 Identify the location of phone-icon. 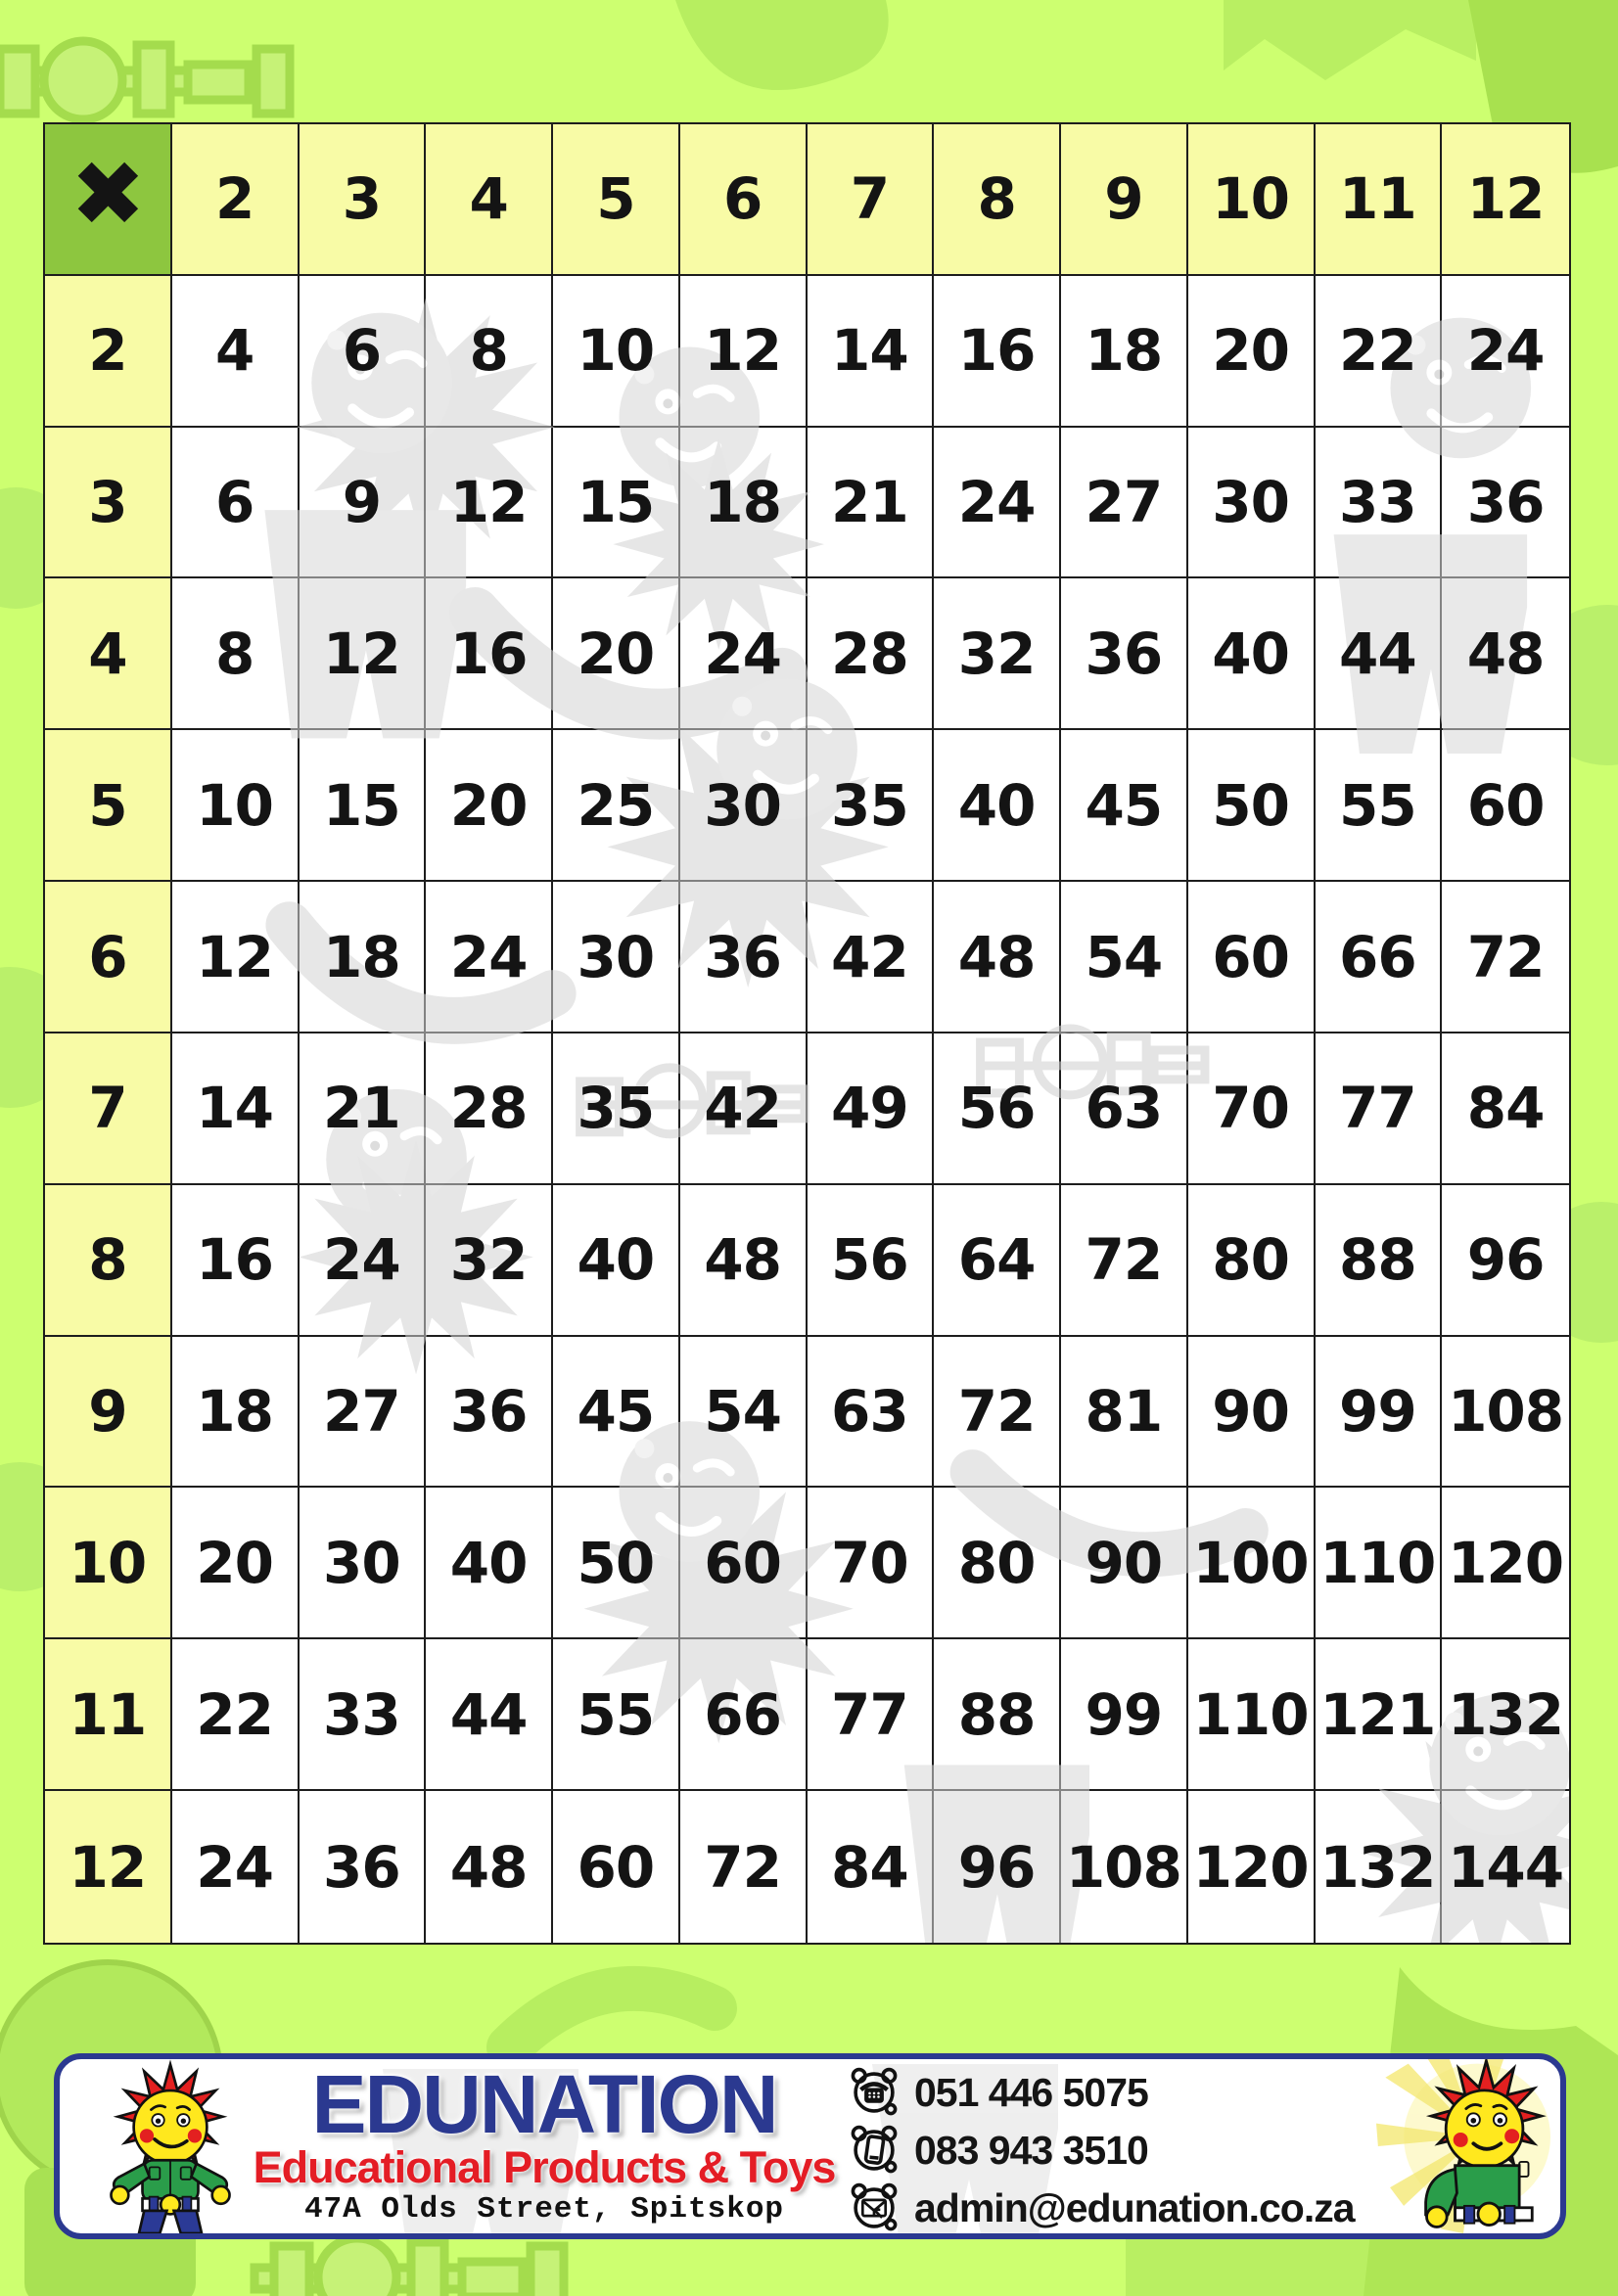
(874, 2092).